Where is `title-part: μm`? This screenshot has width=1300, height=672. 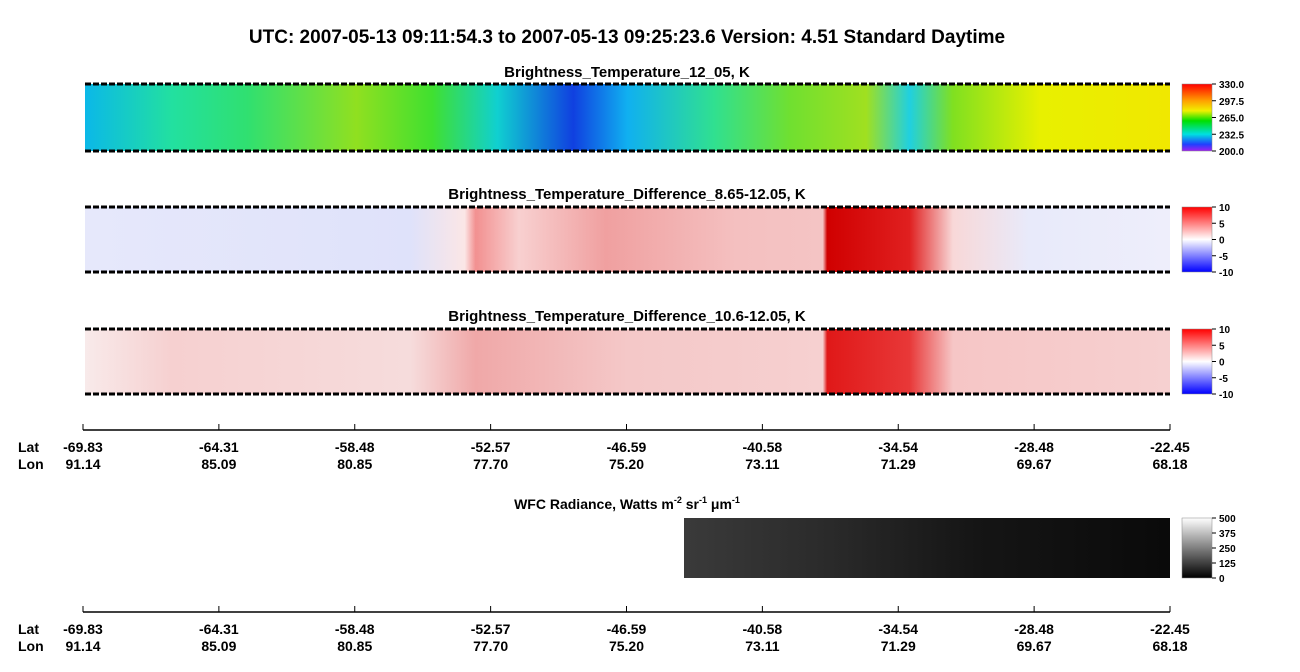 title-part: μm is located at coordinates (719, 504).